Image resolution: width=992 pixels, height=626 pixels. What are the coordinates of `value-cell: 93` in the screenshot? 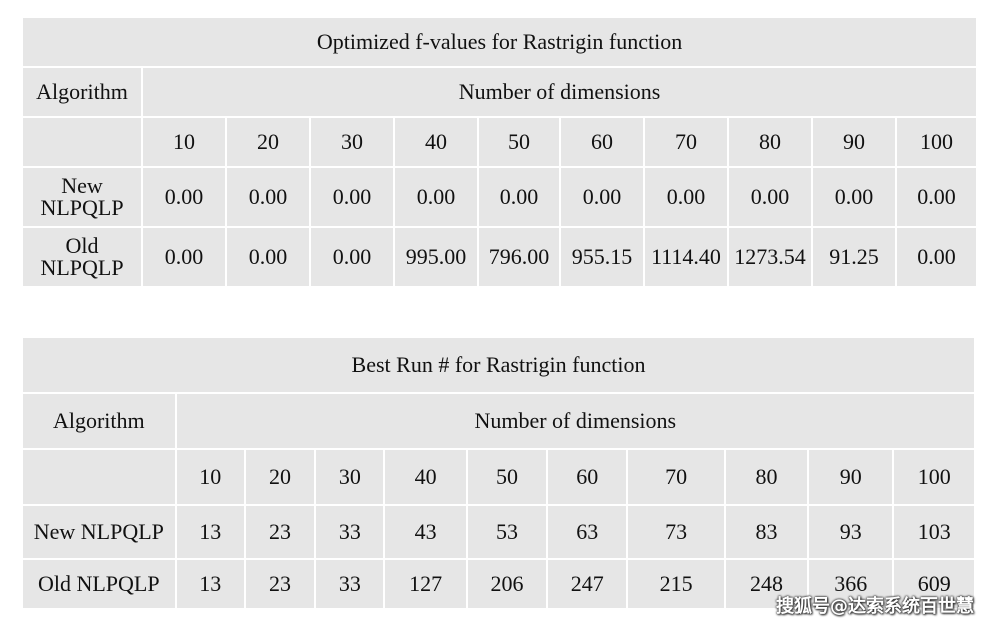 It's located at (851, 532).